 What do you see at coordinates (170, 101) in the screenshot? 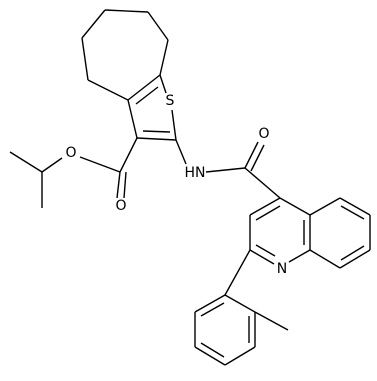
I see `atom-label: S` at bounding box center [170, 101].